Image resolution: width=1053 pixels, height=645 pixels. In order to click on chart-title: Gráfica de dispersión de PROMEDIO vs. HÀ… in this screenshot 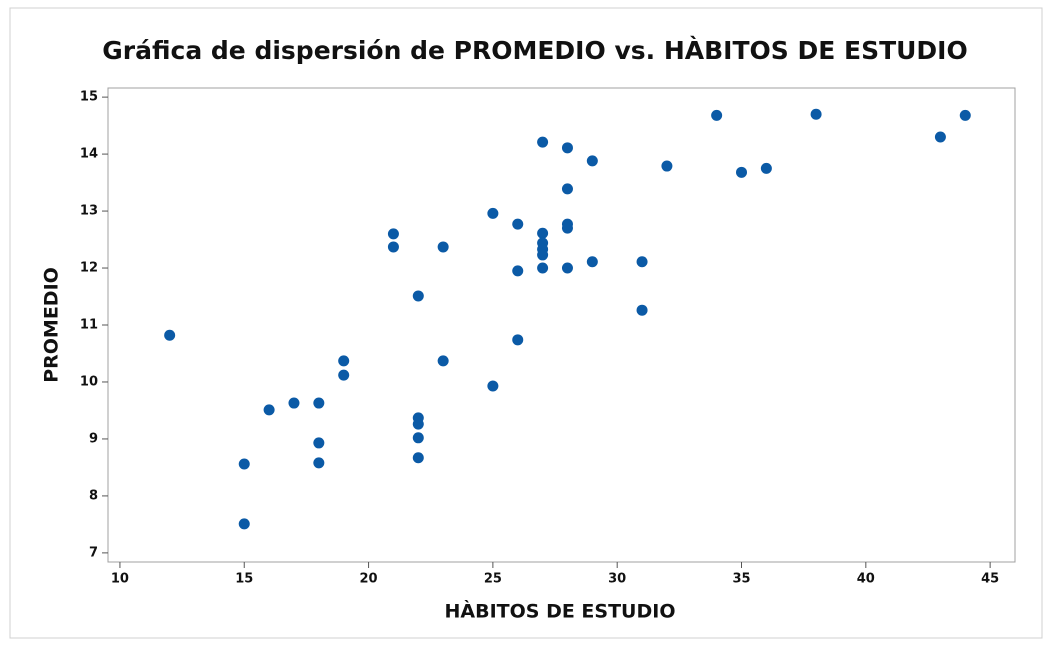, I will do `click(535, 50)`.